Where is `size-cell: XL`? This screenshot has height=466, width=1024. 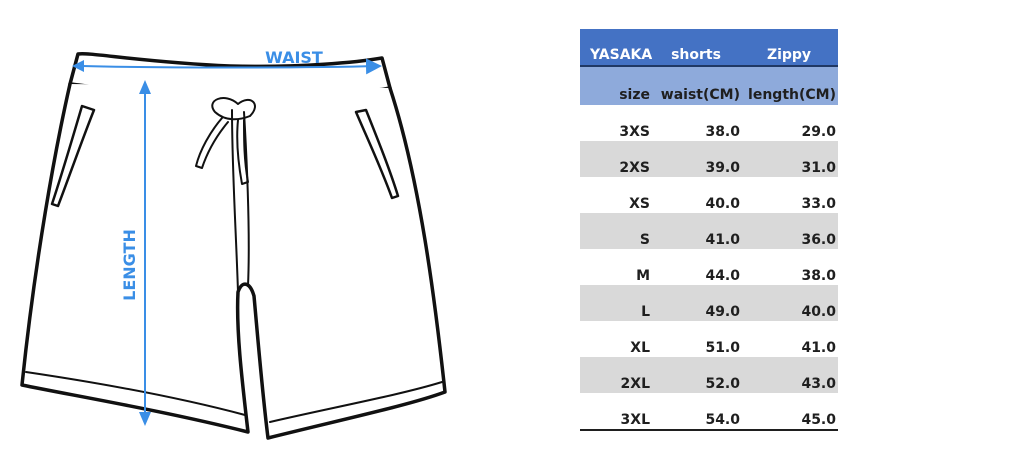
size-cell: XL is located at coordinates (640, 348).